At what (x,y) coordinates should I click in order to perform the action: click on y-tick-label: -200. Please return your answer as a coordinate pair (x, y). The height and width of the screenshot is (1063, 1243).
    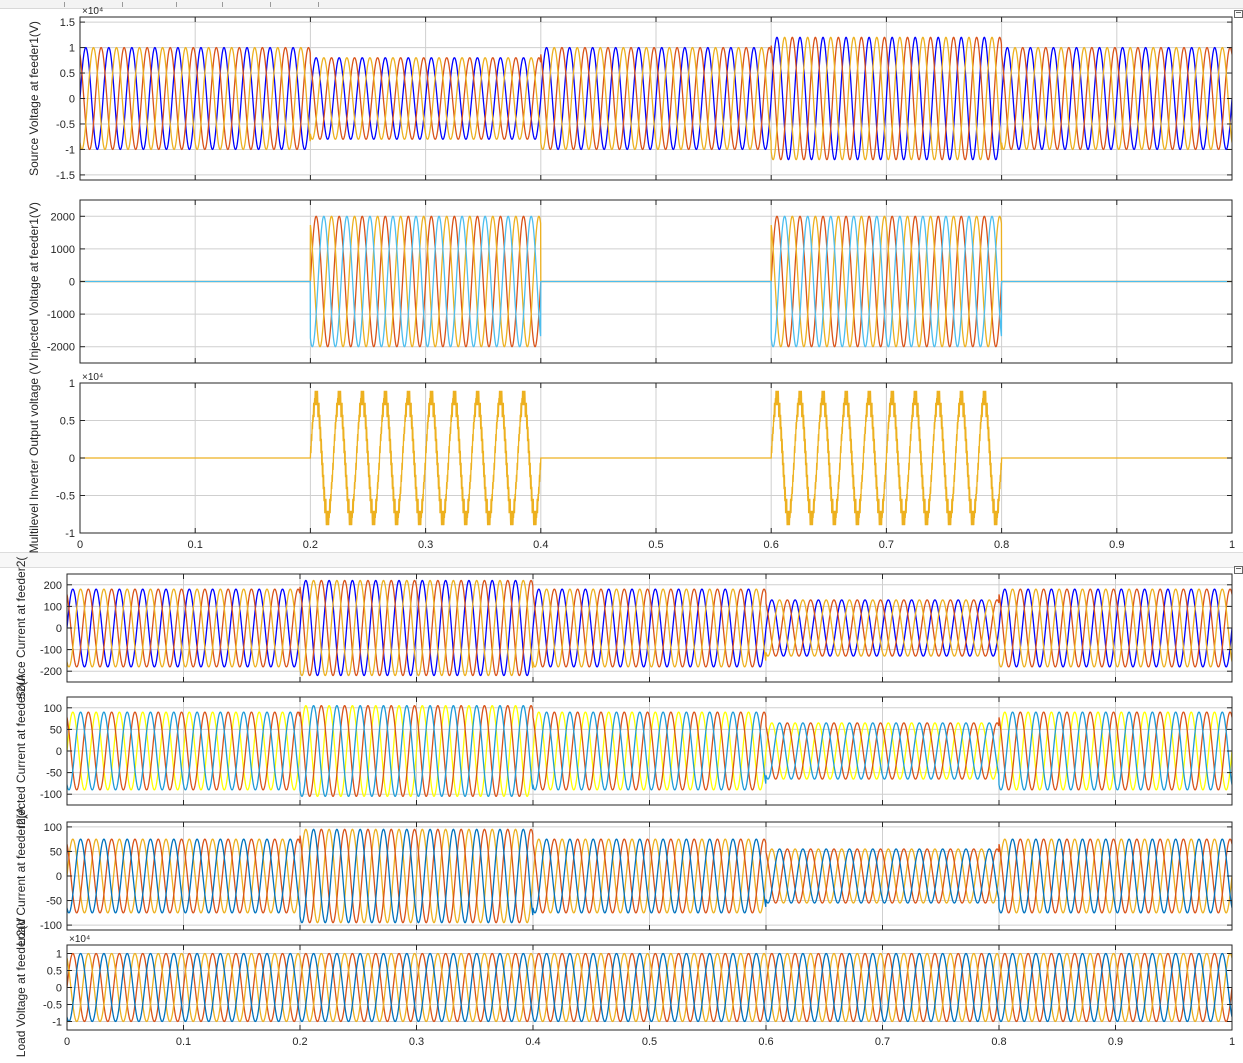
    Looking at the image, I should click on (51, 672).